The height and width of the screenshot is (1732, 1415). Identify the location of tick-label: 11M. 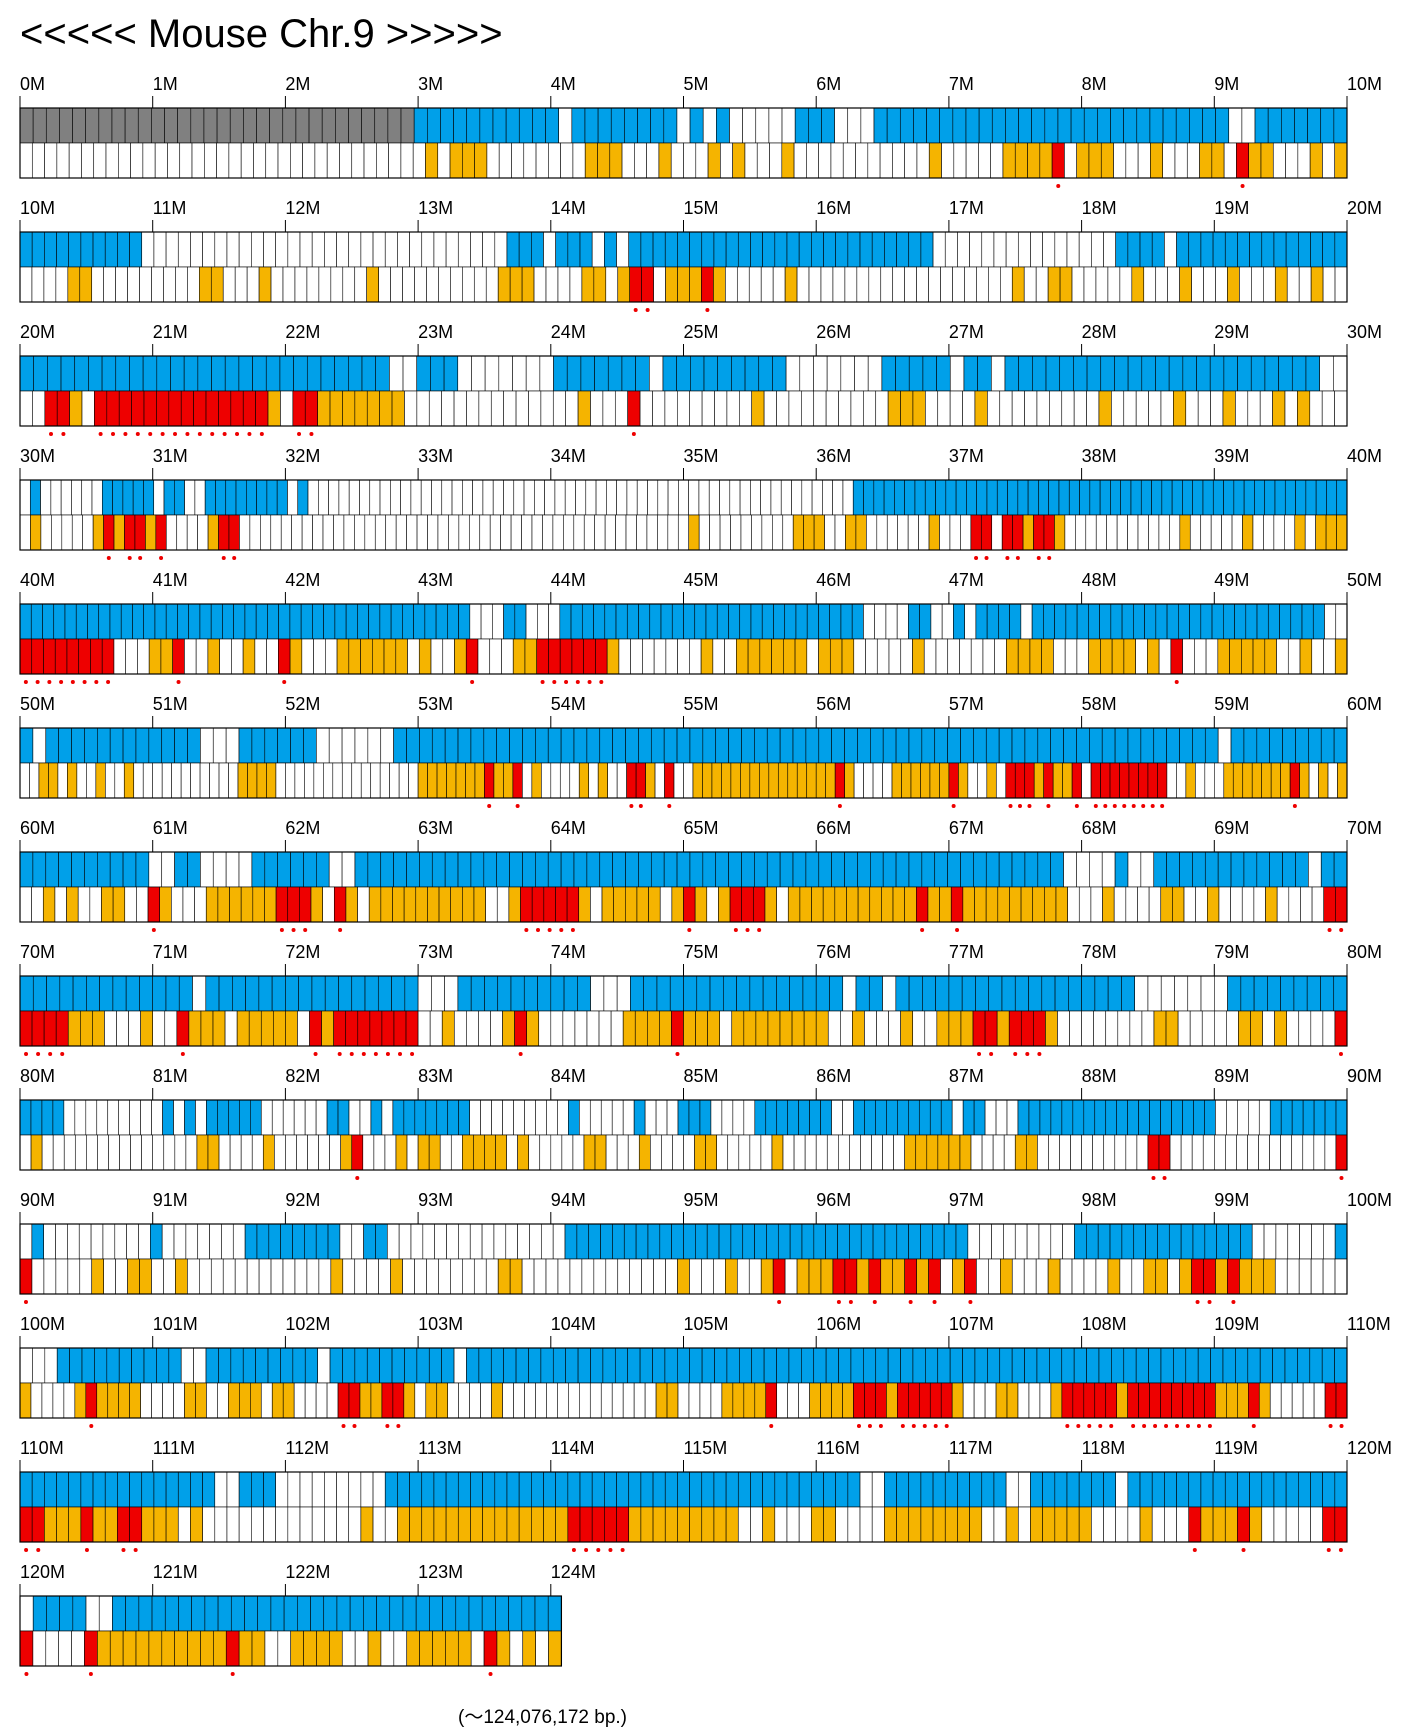
(170, 208).